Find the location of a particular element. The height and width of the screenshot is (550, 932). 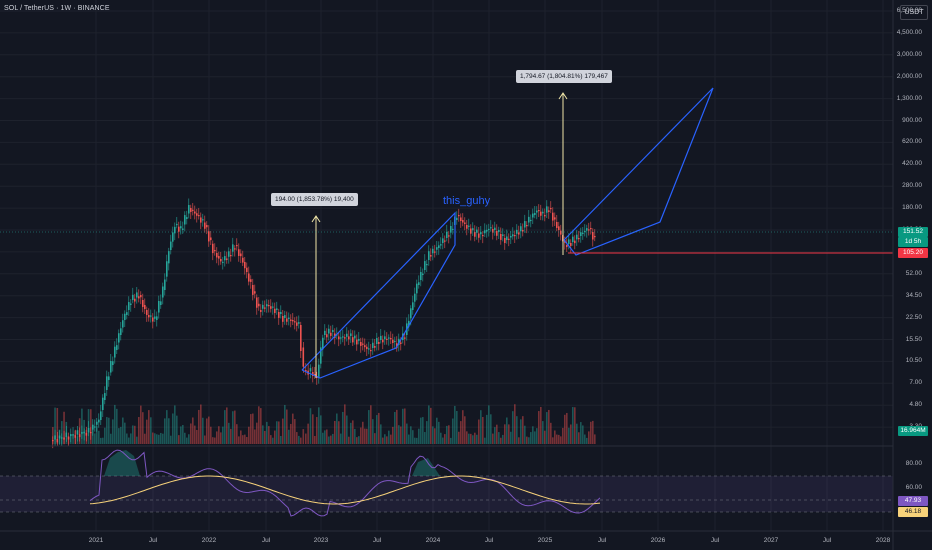

measure-tools is located at coordinates (439, 235).